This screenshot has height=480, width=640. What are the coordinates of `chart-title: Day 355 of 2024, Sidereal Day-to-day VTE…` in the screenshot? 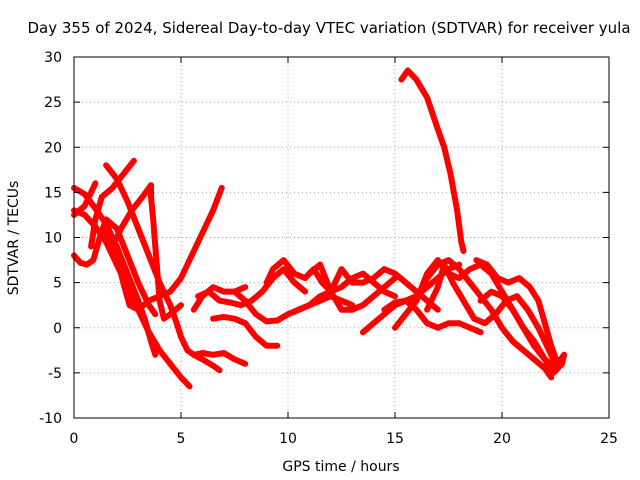 It's located at (328, 28).